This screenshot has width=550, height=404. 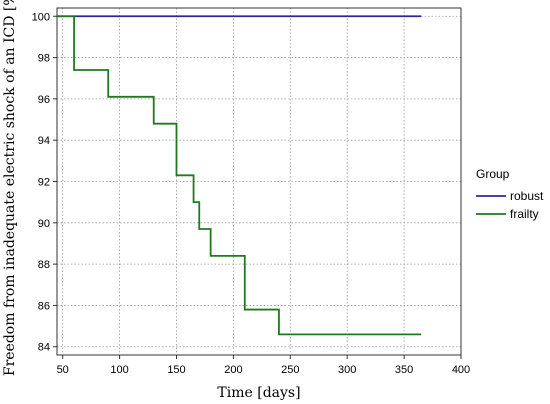 What do you see at coordinates (44, 265) in the screenshot?
I see `y-tick-label: 88` at bounding box center [44, 265].